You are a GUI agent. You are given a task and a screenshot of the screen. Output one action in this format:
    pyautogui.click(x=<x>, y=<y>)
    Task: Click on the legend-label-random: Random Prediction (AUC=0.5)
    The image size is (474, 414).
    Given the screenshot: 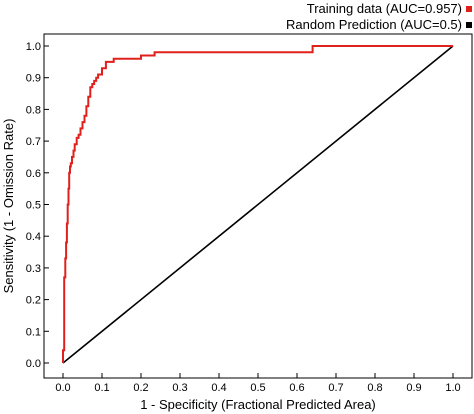 What is the action you would take?
    pyautogui.click(x=374, y=24)
    